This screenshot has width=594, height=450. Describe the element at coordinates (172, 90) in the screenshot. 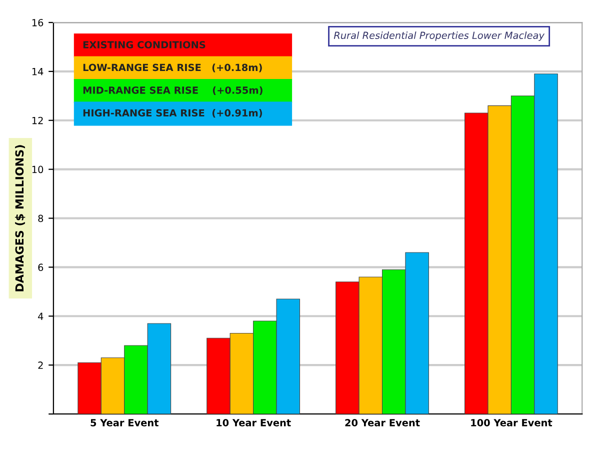

I see `text: MID-RANGE SEA RISE (+0.55m)` at that location.